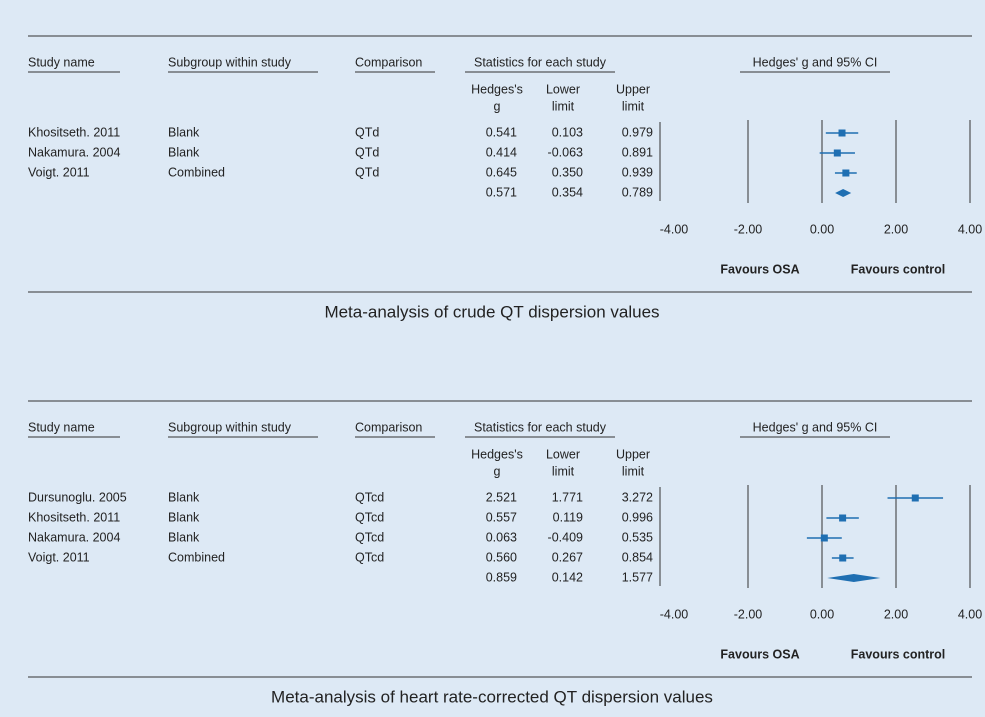 This screenshot has width=985, height=717. What do you see at coordinates (637, 172) in the screenshot?
I see `stat-value: 0.939` at bounding box center [637, 172].